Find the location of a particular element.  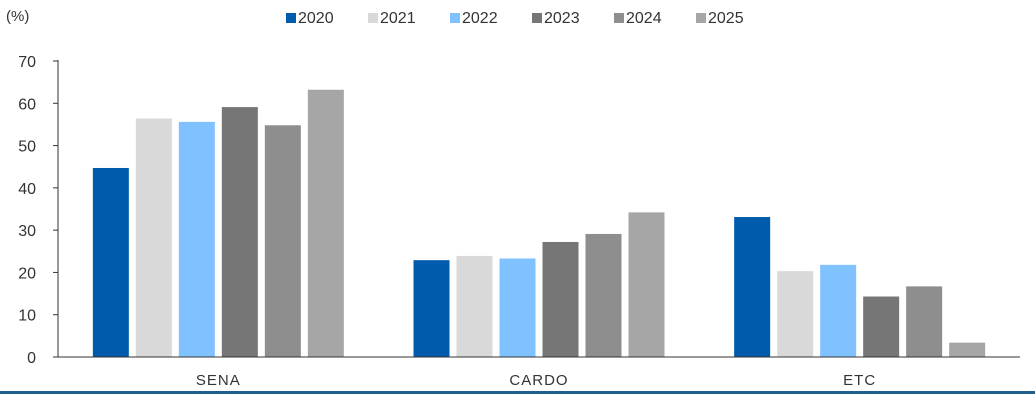

legend-label: 2024 is located at coordinates (644, 18).